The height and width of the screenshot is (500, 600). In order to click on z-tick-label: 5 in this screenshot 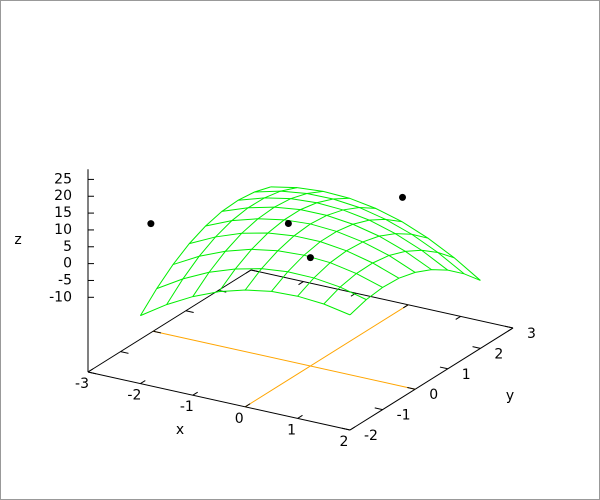, I will do `click(67, 247)`.